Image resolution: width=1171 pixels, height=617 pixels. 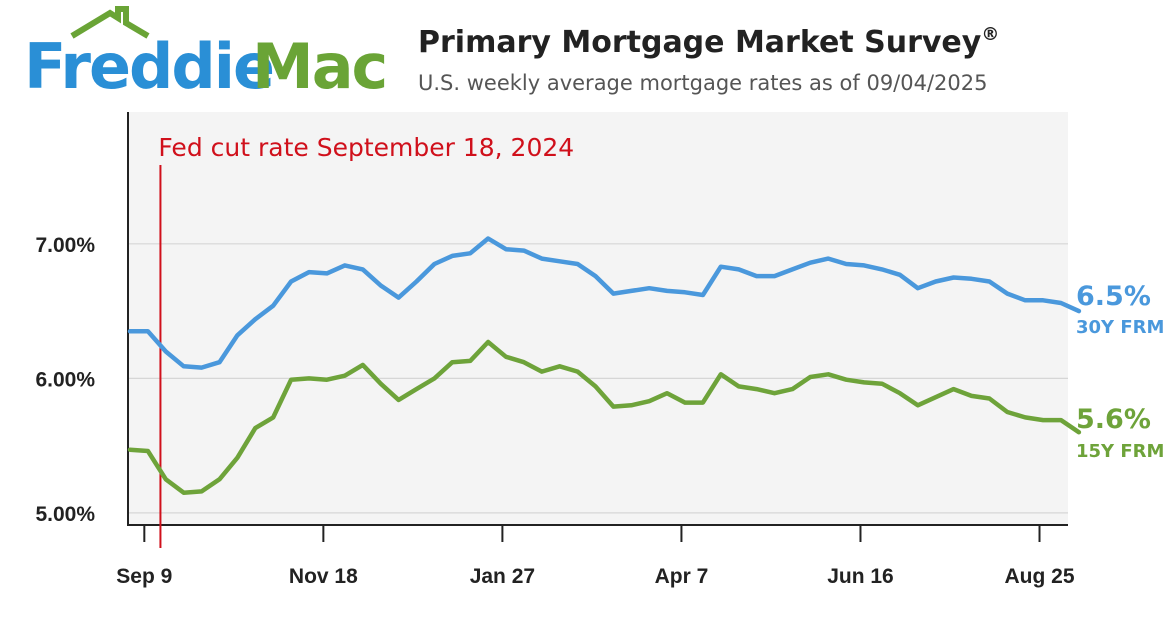 I want to click on freddie-mac-logo: Freddie Mac, so click(x=206, y=54).